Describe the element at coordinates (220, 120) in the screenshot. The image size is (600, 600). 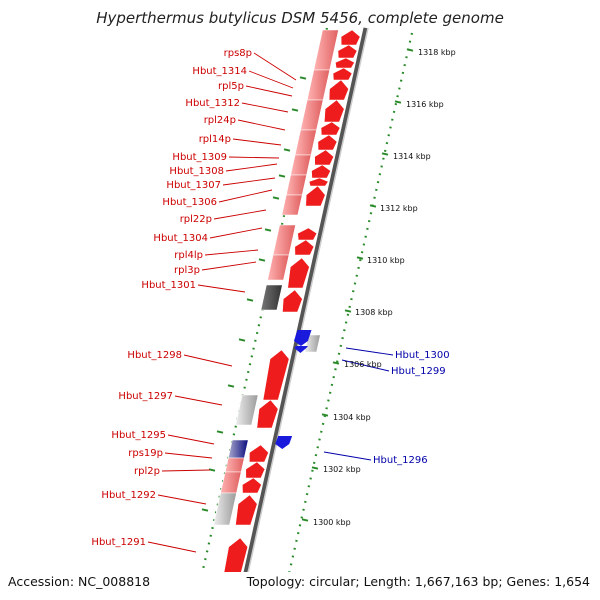
I see `gene-label: rpl24p` at that location.